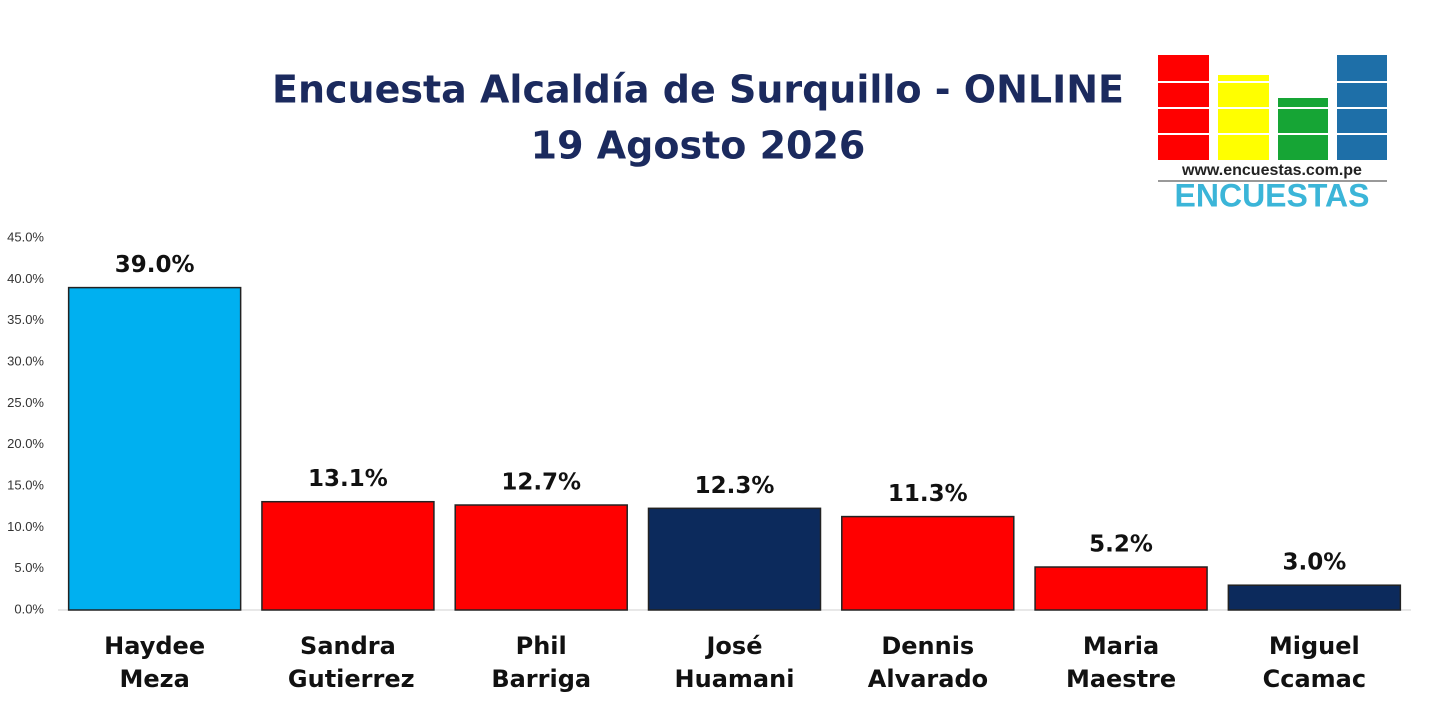 The width and height of the screenshot is (1439, 725). Describe the element at coordinates (698, 146) in the screenshot. I see `chart-subtitle: 19 Agosto 2026` at that location.